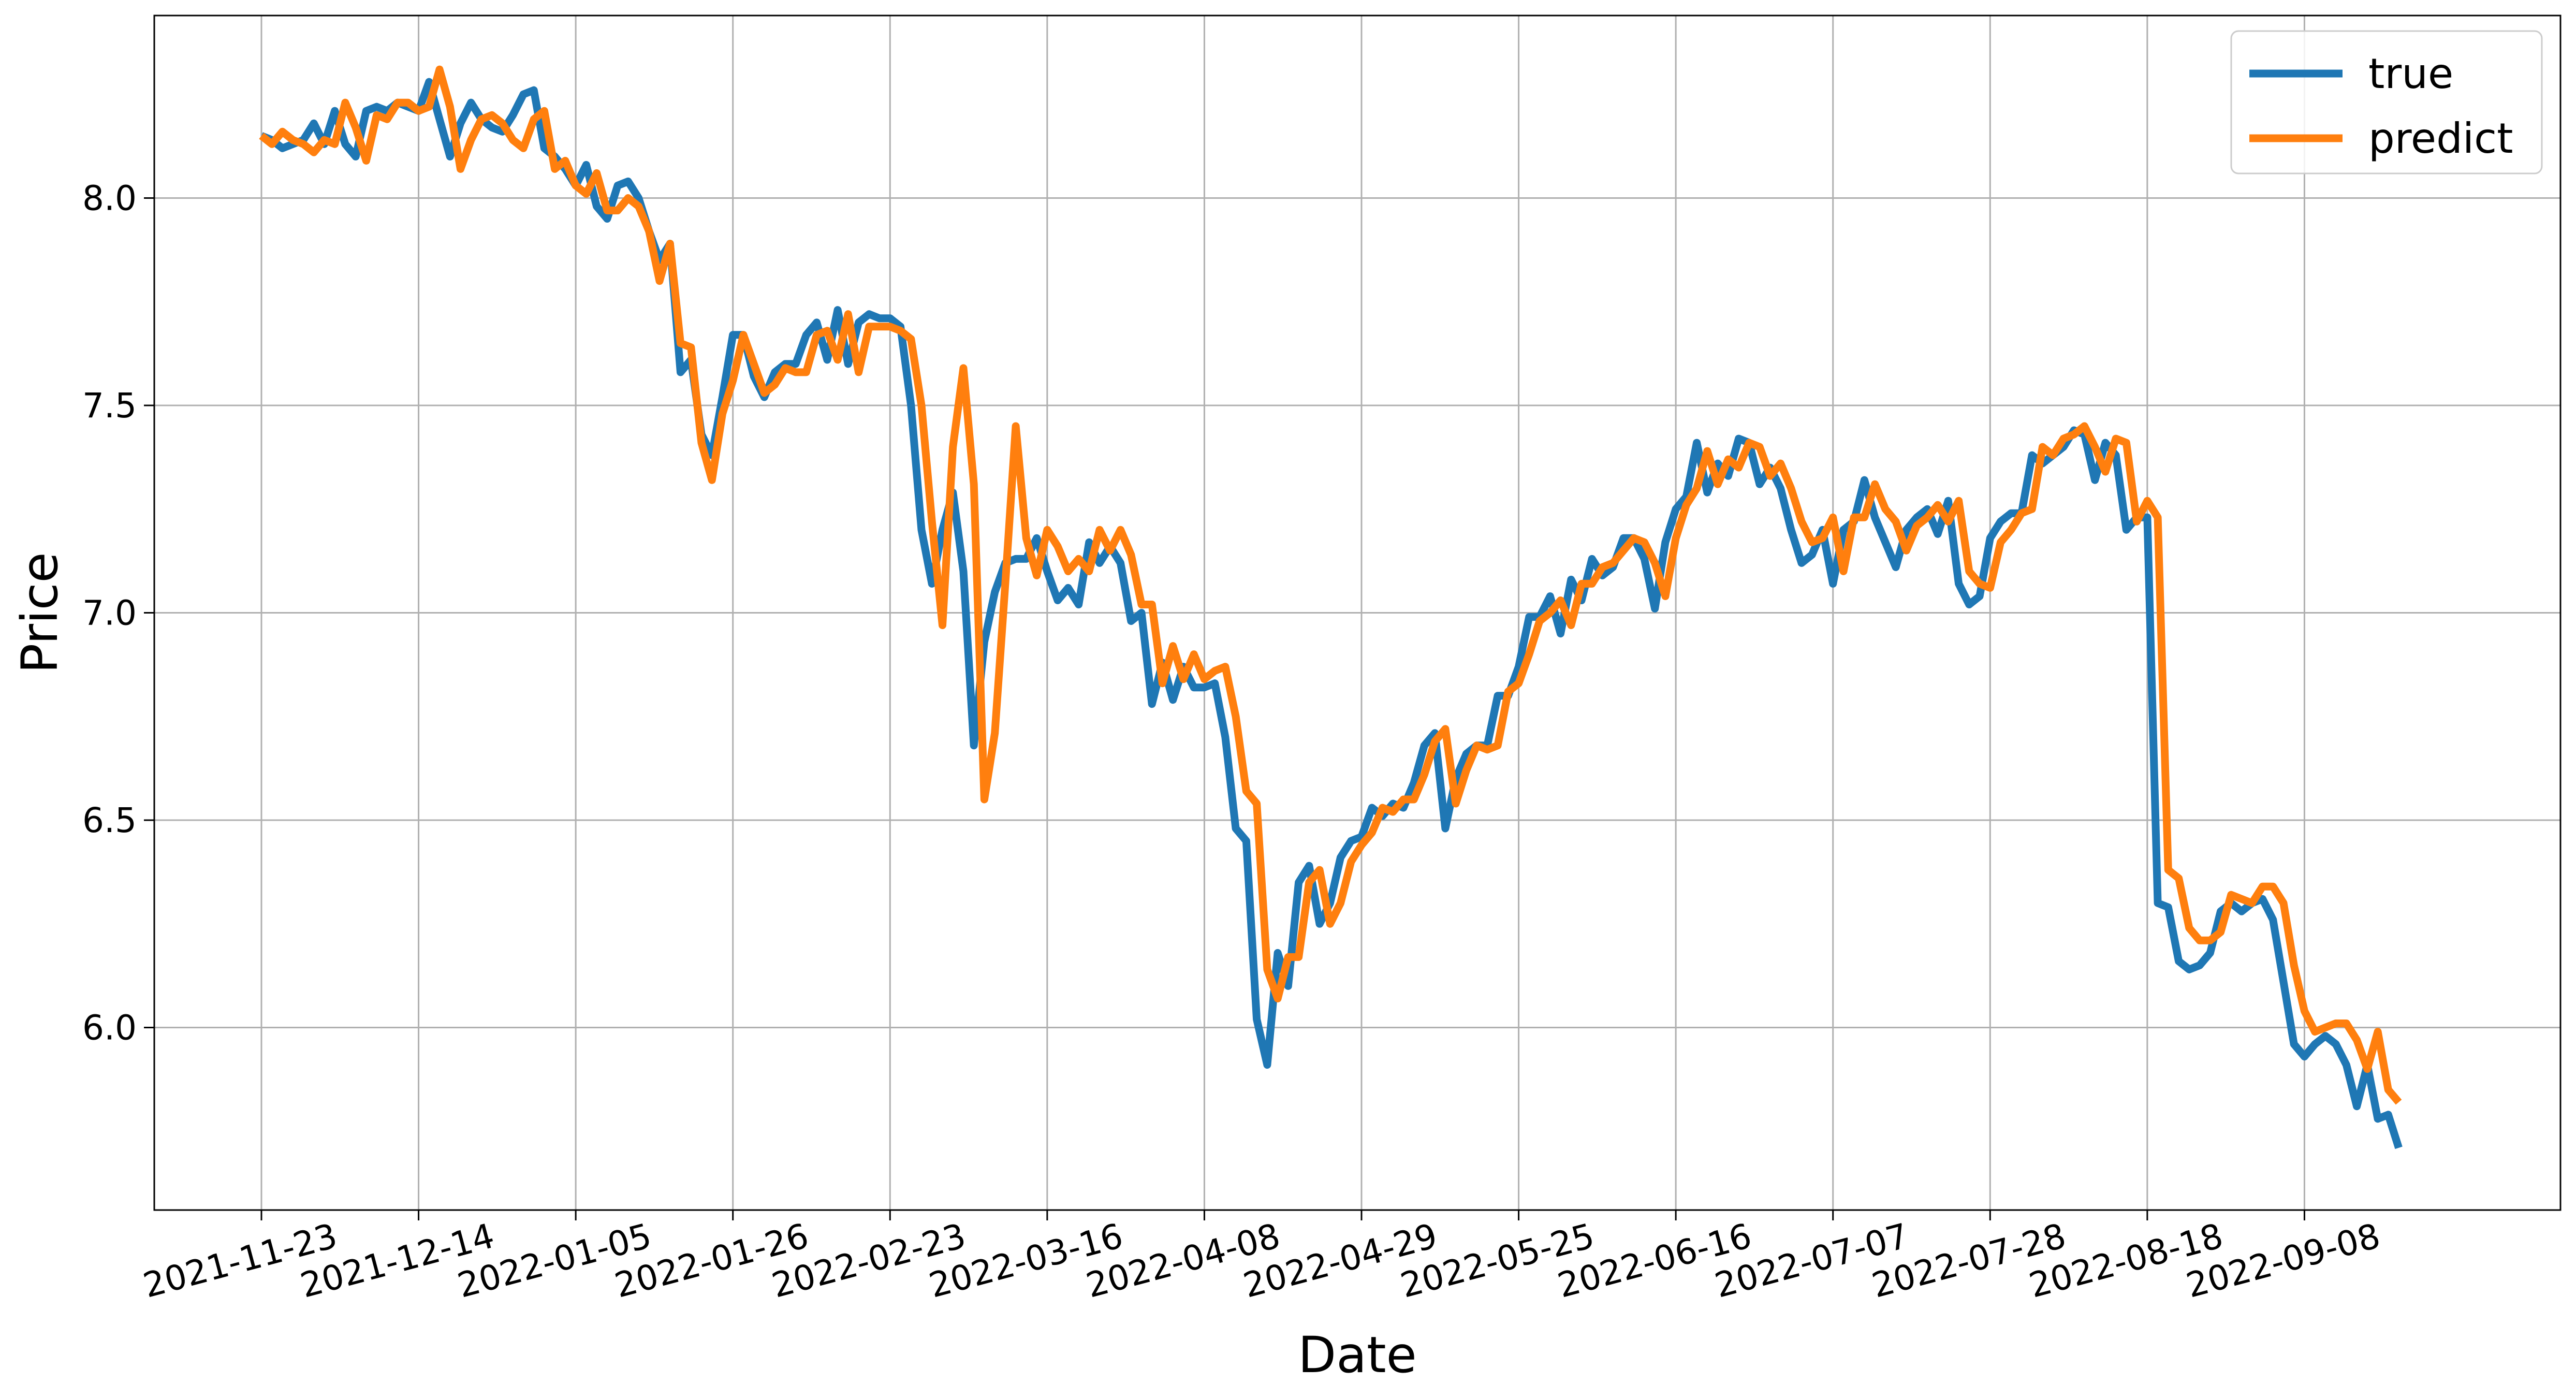  I want to click on y-tick-label: 6.5, so click(109, 820).